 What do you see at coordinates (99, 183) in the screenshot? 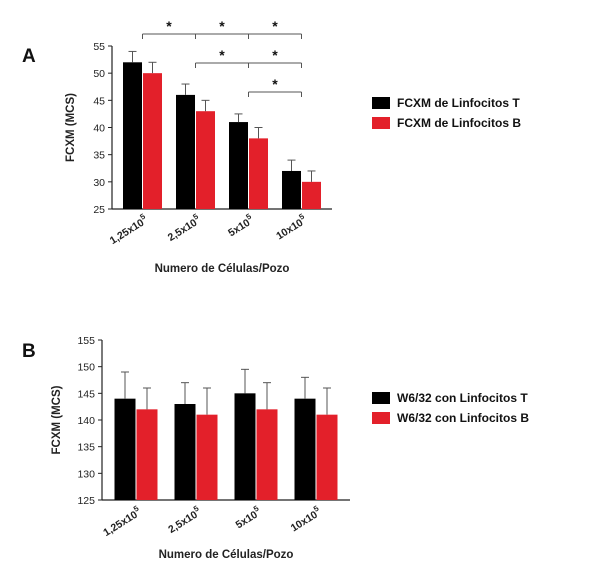
I see `y-tick-label: 30` at bounding box center [99, 183].